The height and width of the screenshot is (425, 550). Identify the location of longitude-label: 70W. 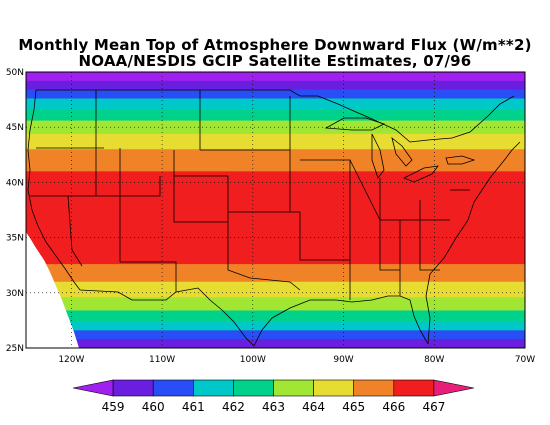
(525, 360).